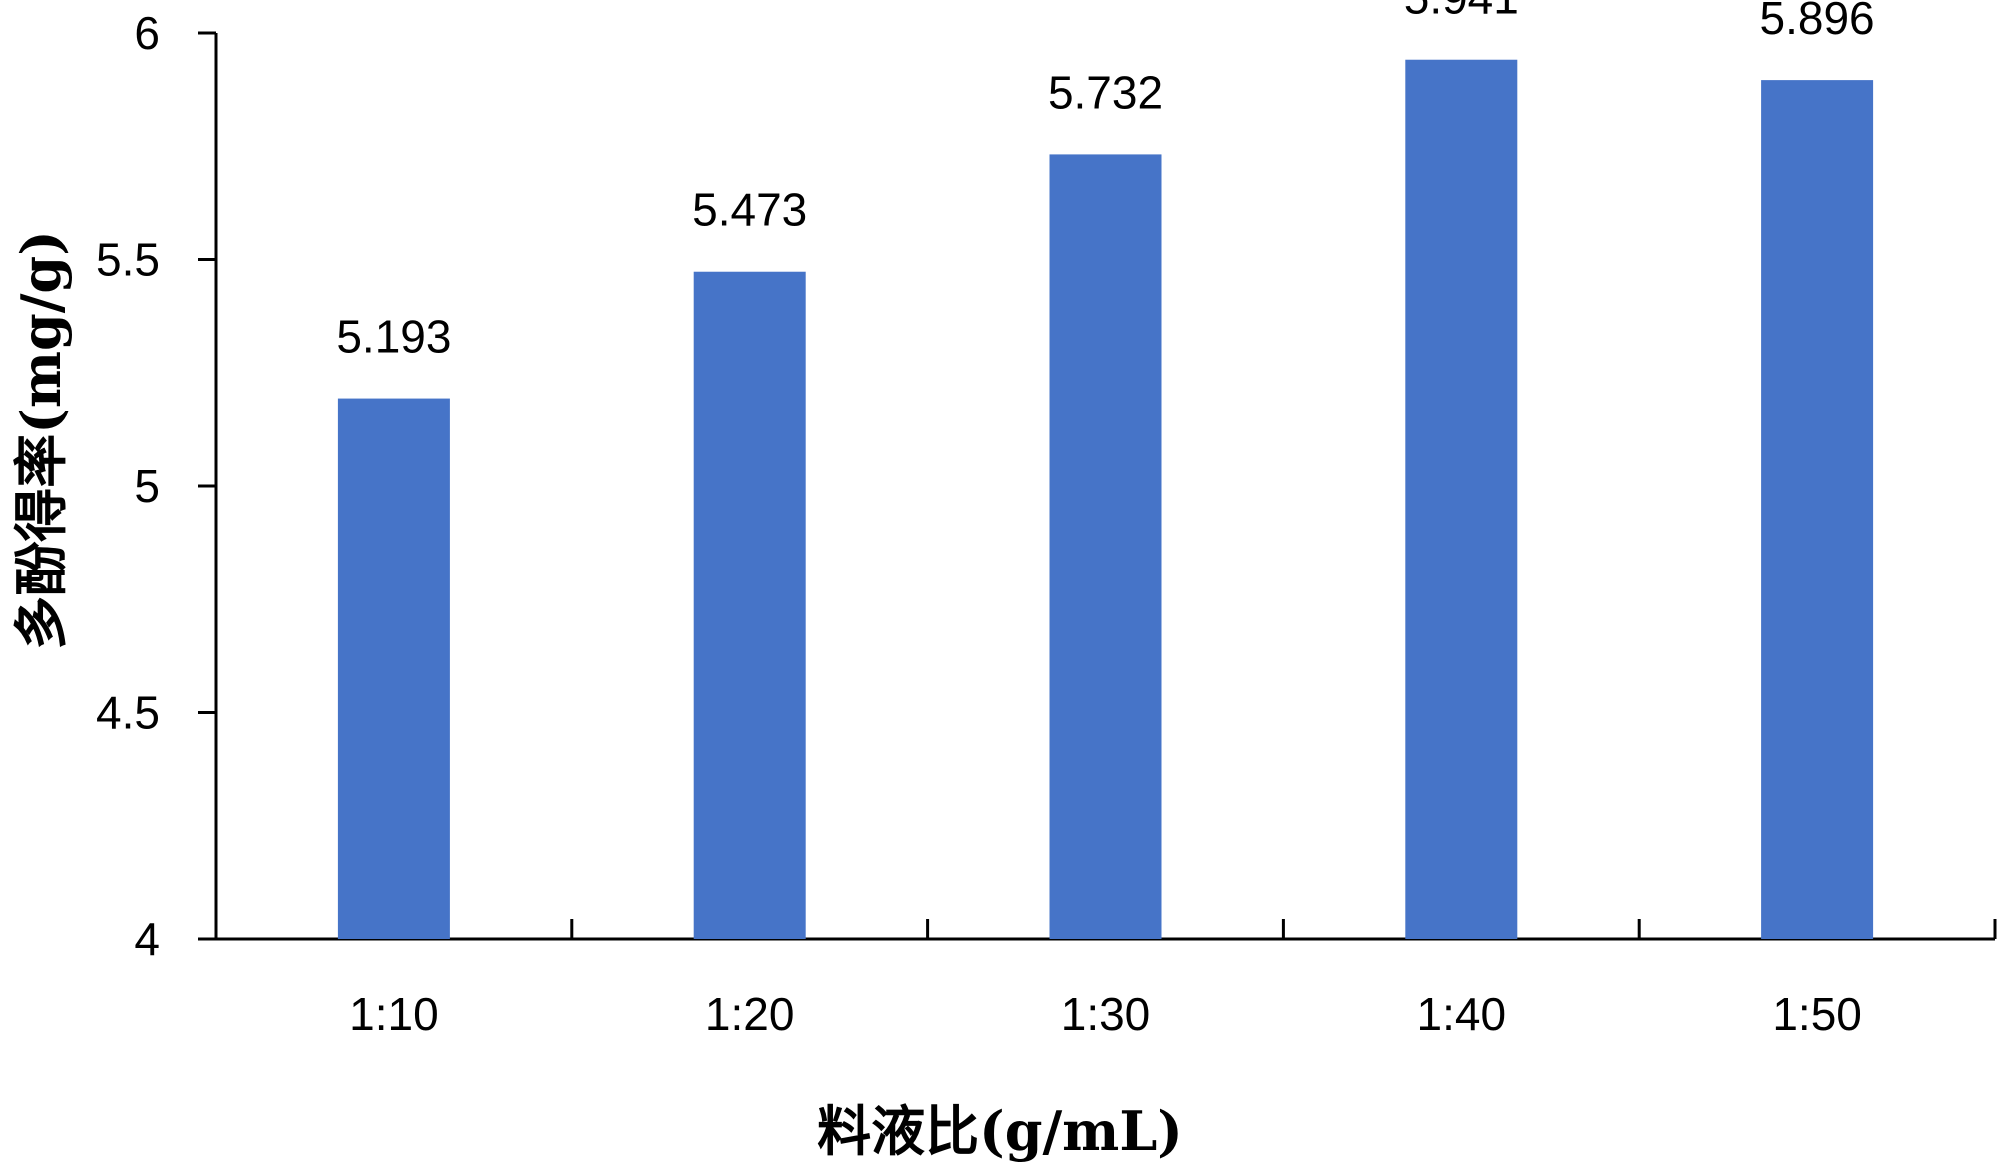 This screenshot has width=2000, height=1164. I want to click on y-tick-label: 4, so click(147, 939).